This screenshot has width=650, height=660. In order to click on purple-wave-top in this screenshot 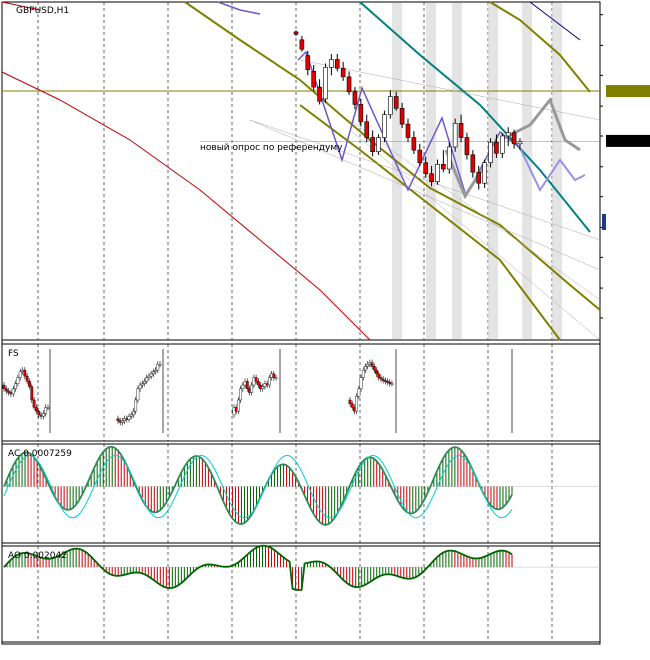, I will do `click(239, 8)`.